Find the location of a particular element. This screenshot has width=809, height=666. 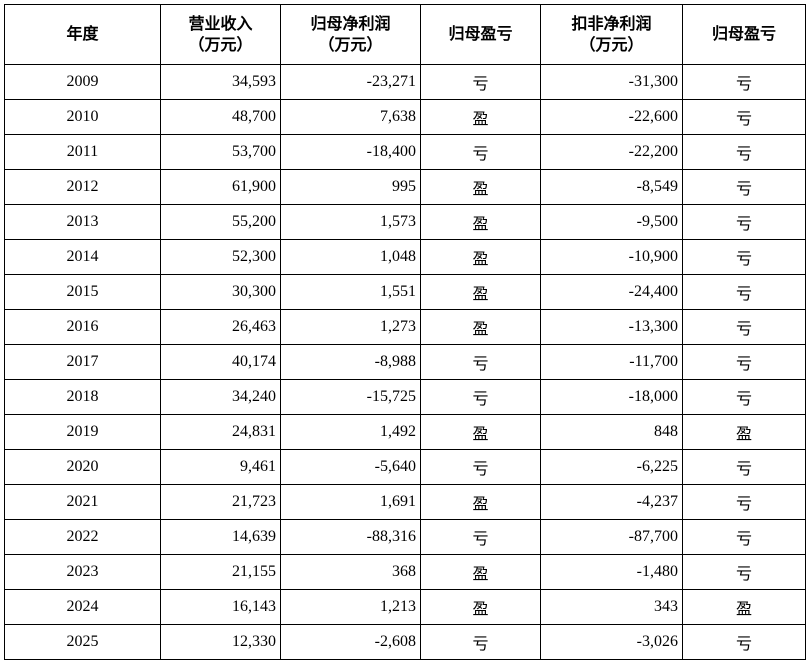

table-cell: 24,831 is located at coordinates (220, 432).